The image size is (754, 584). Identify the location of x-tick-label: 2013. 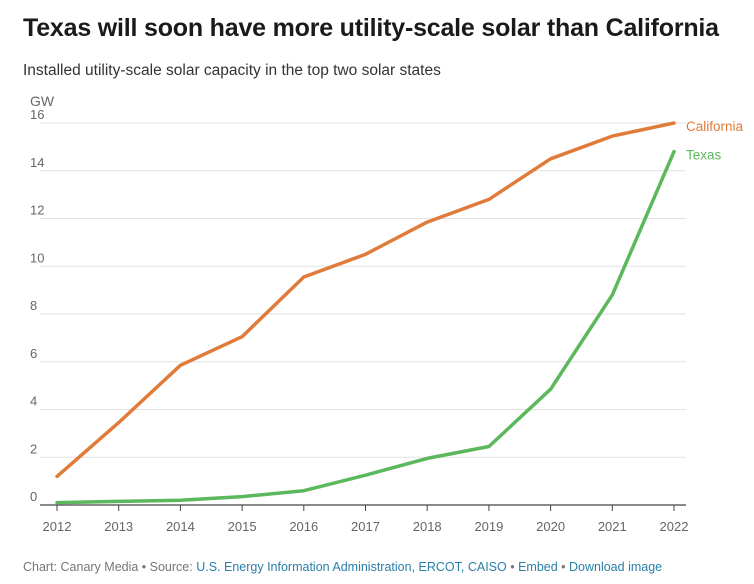
(118, 526).